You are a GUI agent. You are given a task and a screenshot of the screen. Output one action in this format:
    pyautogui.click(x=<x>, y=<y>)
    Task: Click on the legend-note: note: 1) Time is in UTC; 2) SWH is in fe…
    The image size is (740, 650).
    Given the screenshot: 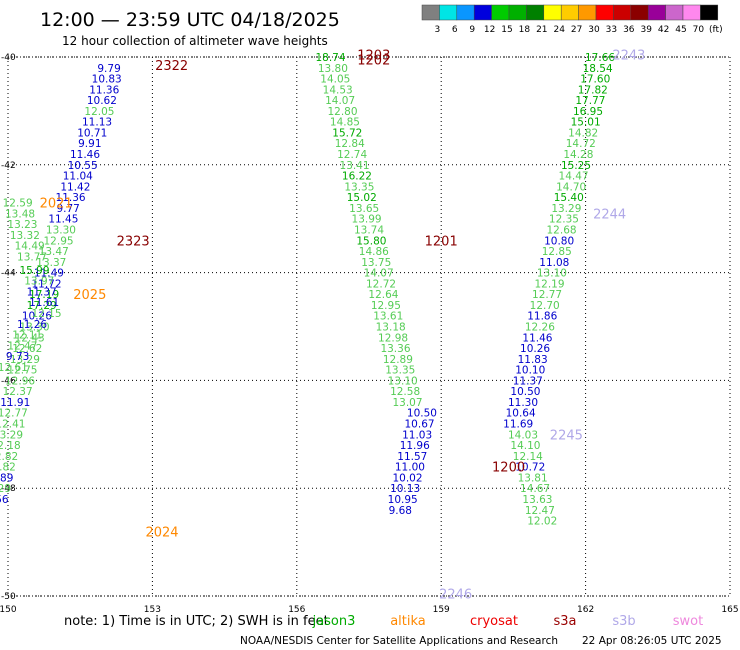 What is the action you would take?
    pyautogui.click(x=196, y=621)
    